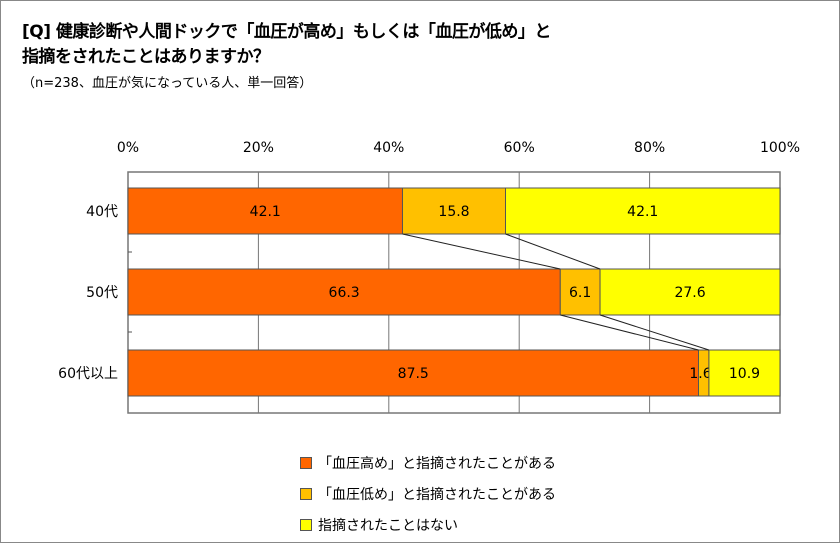 The height and width of the screenshot is (543, 840). I want to click on x-tick-label: 40%, so click(388, 148).